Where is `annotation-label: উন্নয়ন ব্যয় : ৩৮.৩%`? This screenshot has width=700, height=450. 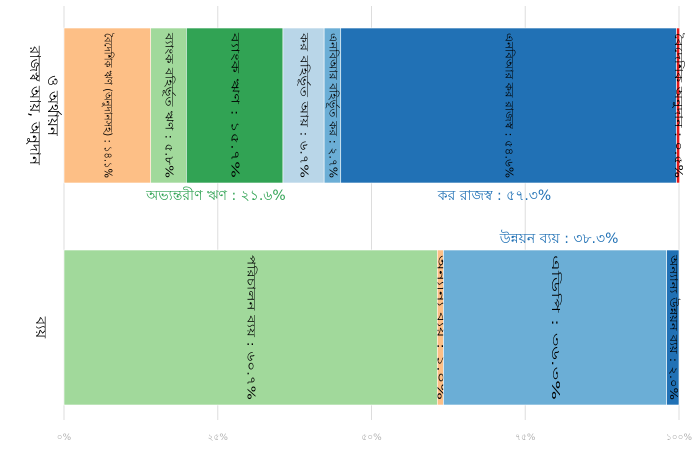 annotation-label: উন্নয়ন ব্যয় : ৩৮.৩% is located at coordinates (559, 238).